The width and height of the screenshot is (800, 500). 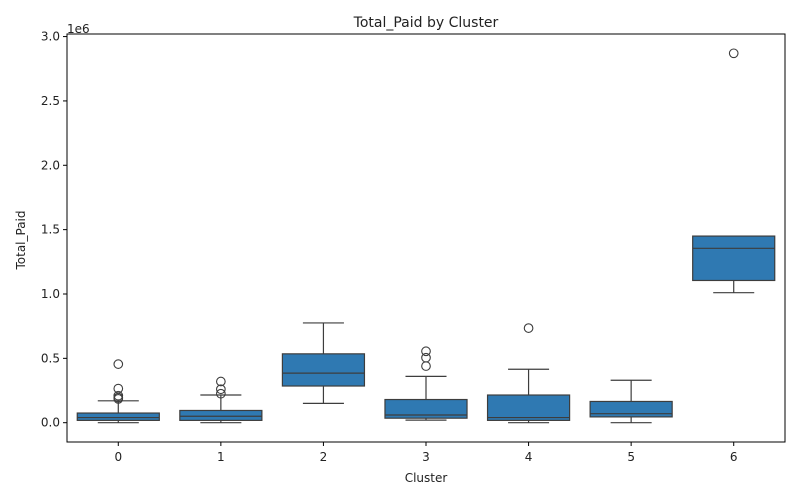 What do you see at coordinates (50, 358) in the screenshot?
I see `y-tick-label: 0.5` at bounding box center [50, 358].